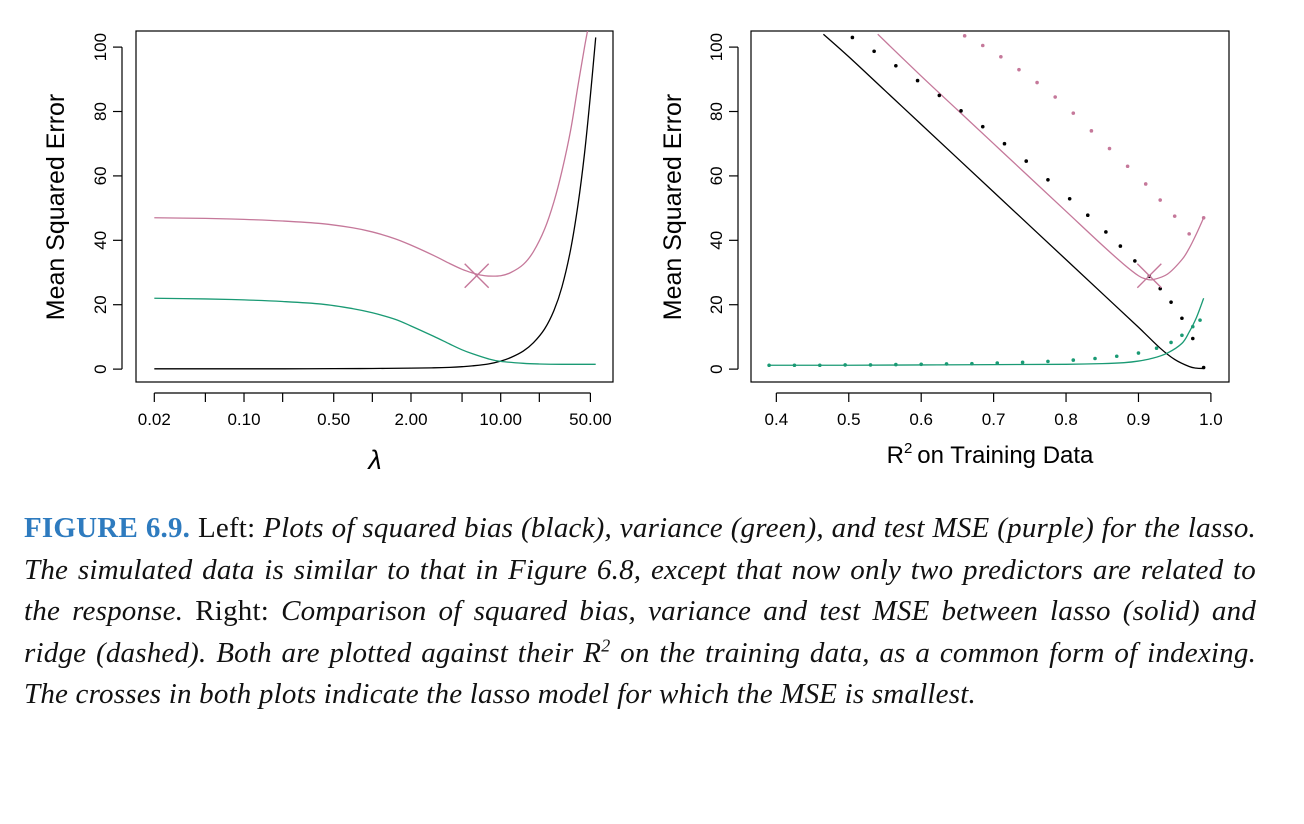 This screenshot has width=1304, height=824. What do you see at coordinates (984, 343) in the screenshot?
I see `right-series-ridge-variance` at bounding box center [984, 343].